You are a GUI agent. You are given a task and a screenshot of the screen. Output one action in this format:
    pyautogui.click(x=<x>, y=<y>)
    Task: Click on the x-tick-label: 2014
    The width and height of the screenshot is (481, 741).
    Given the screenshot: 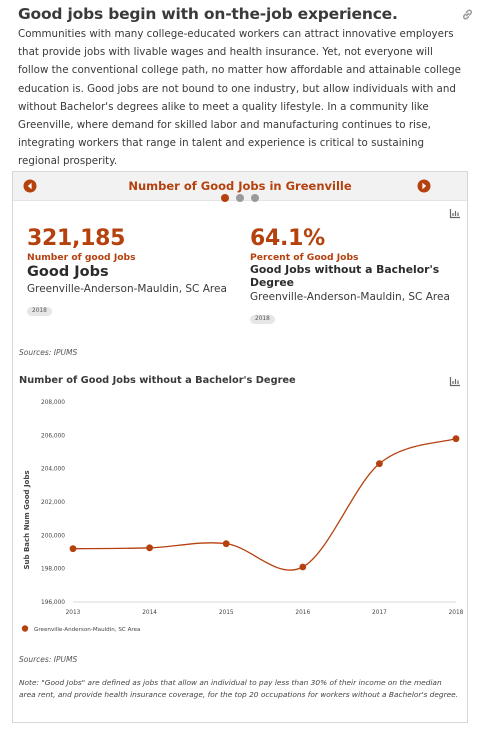 What is the action you would take?
    pyautogui.click(x=149, y=613)
    